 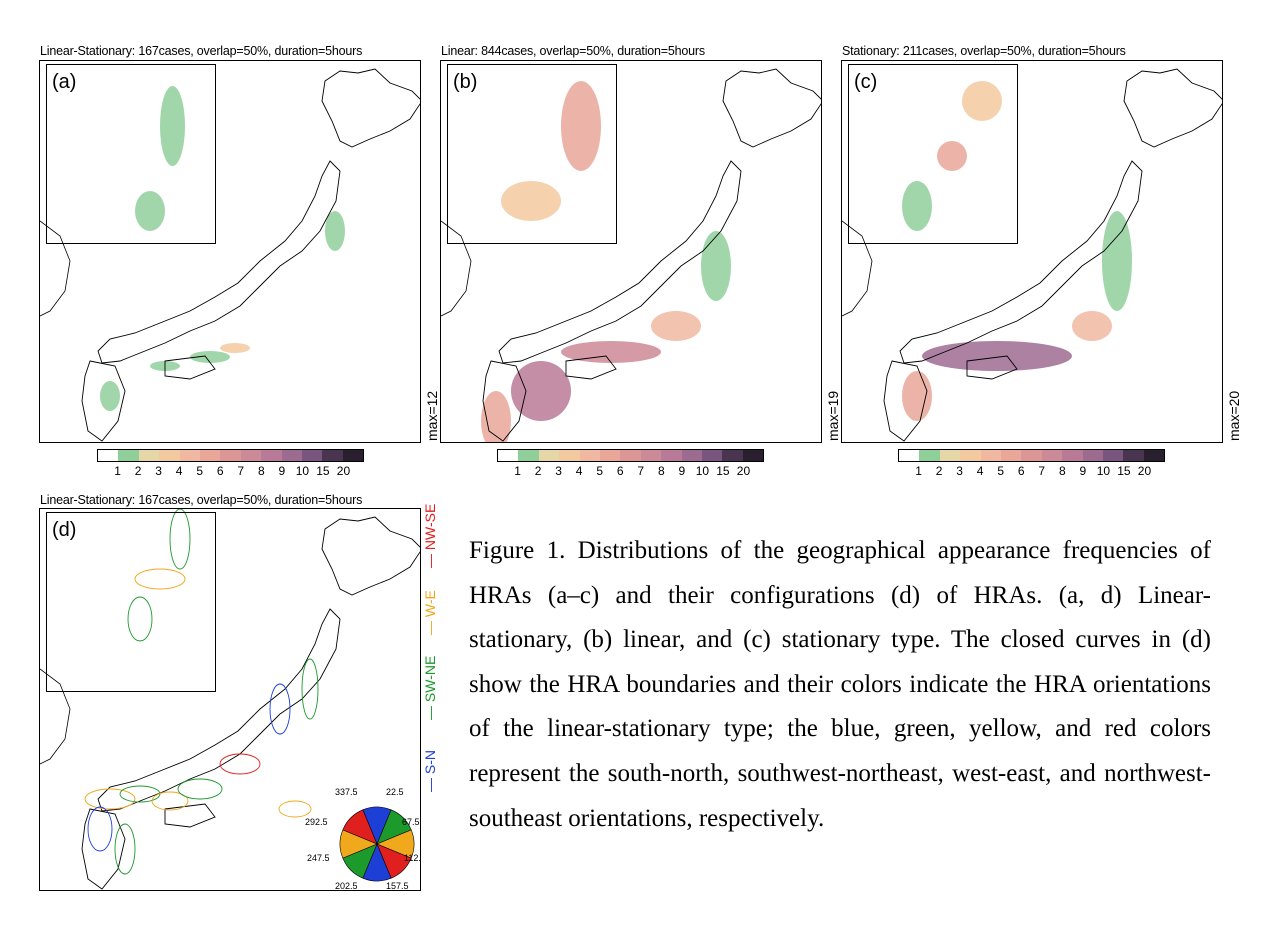 What do you see at coordinates (430, 604) in the screenshot?
I see `legend-label-w-e: W-E` at bounding box center [430, 604].